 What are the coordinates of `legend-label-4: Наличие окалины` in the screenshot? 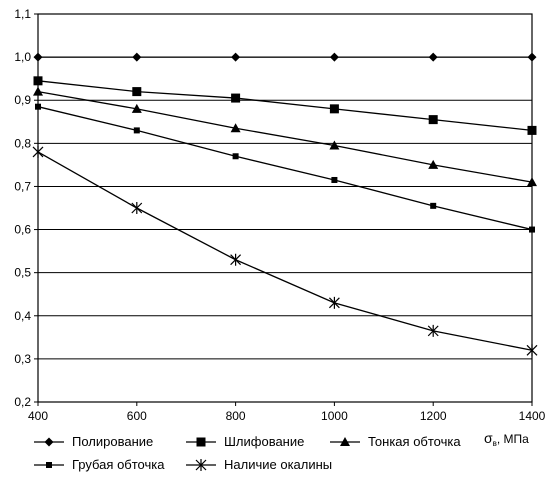 It's located at (278, 464).